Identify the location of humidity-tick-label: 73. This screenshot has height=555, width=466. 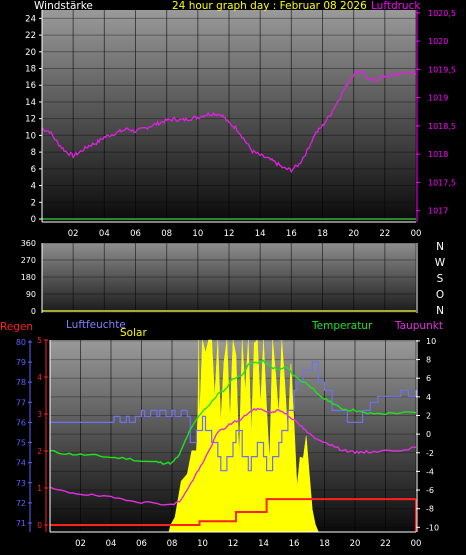
(21, 483).